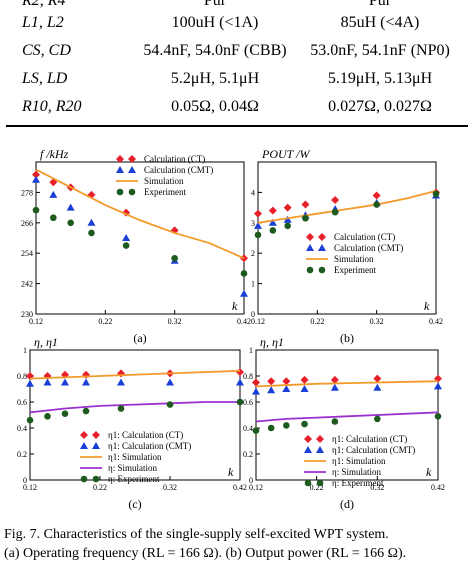  I want to click on legend-label: η1: Calculation (CT), so click(369, 439).